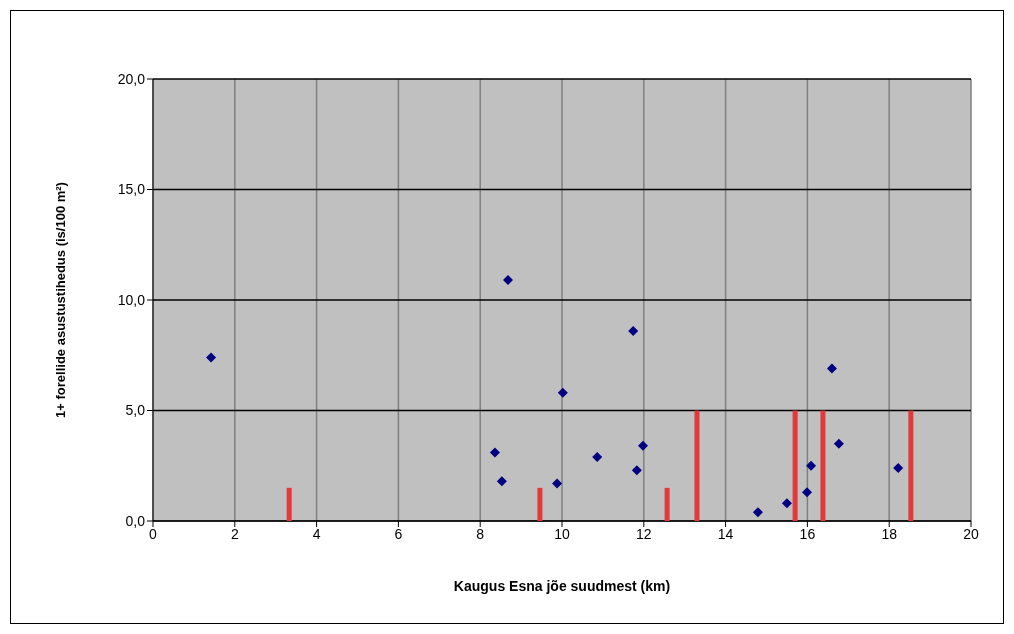 This screenshot has width=1014, height=634. I want to click on y-tick-label: 5,0, so click(135, 410).